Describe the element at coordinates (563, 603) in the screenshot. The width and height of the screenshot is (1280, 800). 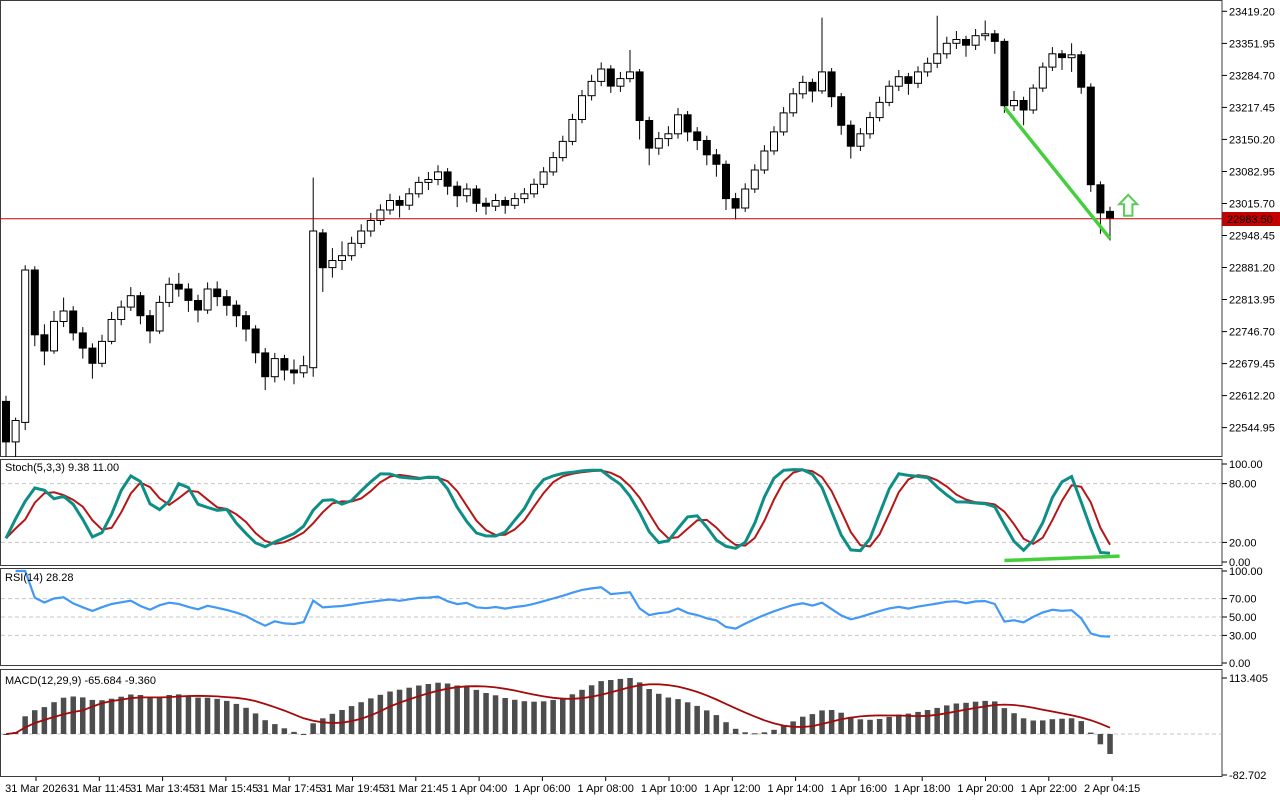
I see `rsi-line` at that location.